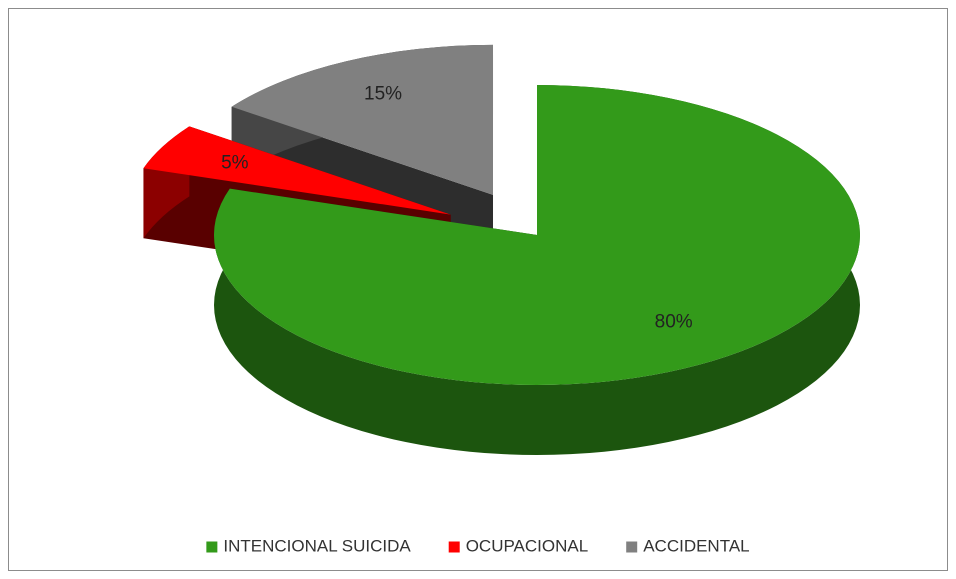  Describe the element at coordinates (317, 545) in the screenshot. I see `legend-label: INTENCIONAL SUICIDA` at that location.